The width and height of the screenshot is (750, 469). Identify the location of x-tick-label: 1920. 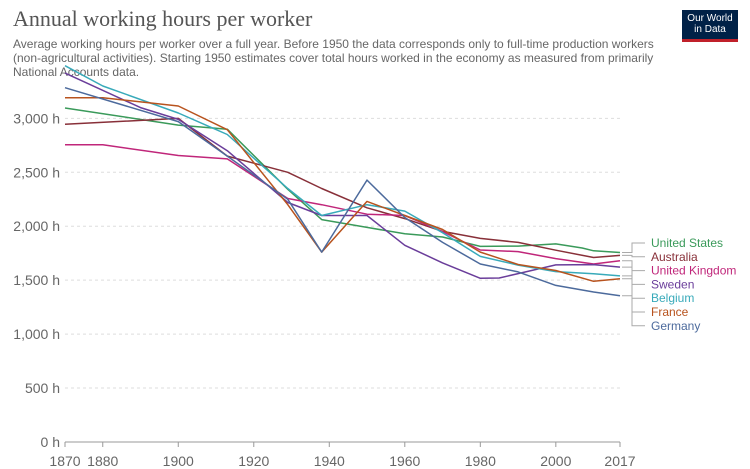
(253, 461).